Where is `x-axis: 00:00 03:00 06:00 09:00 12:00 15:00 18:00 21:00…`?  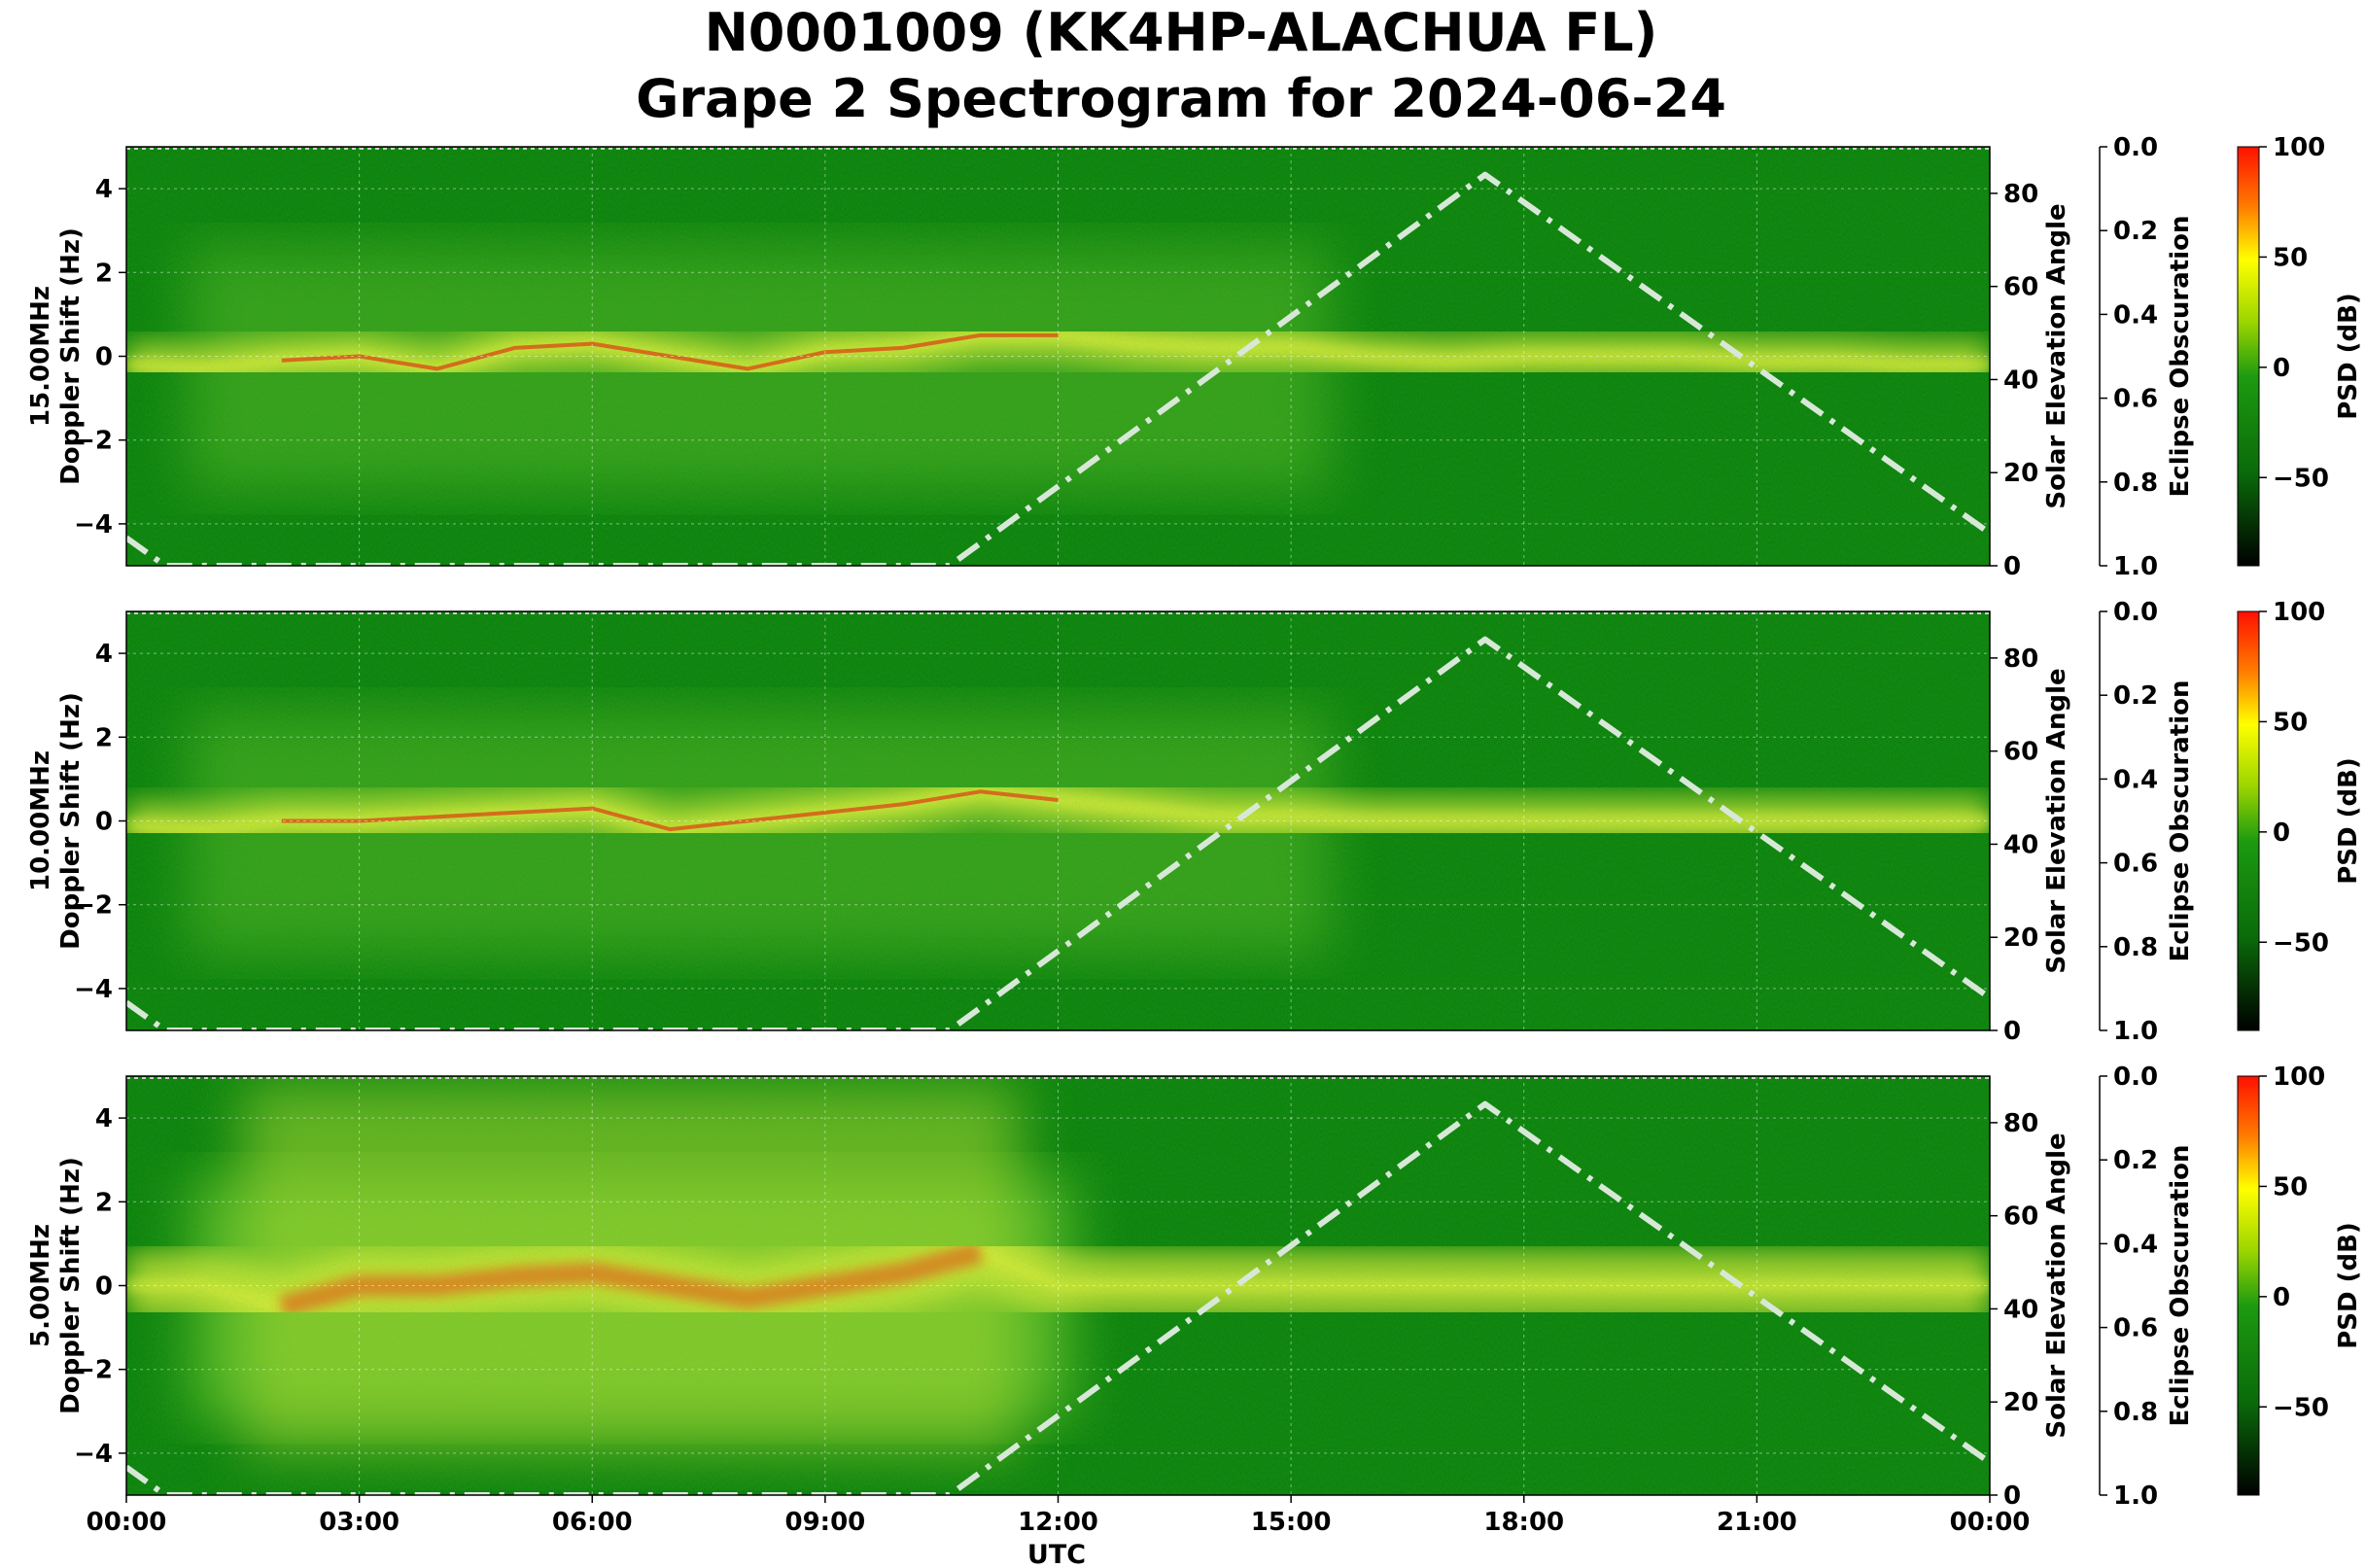 x-axis: 00:00 03:00 06:00 09:00 12:00 15:00 18:00 21:00… is located at coordinates (1059, 1516).